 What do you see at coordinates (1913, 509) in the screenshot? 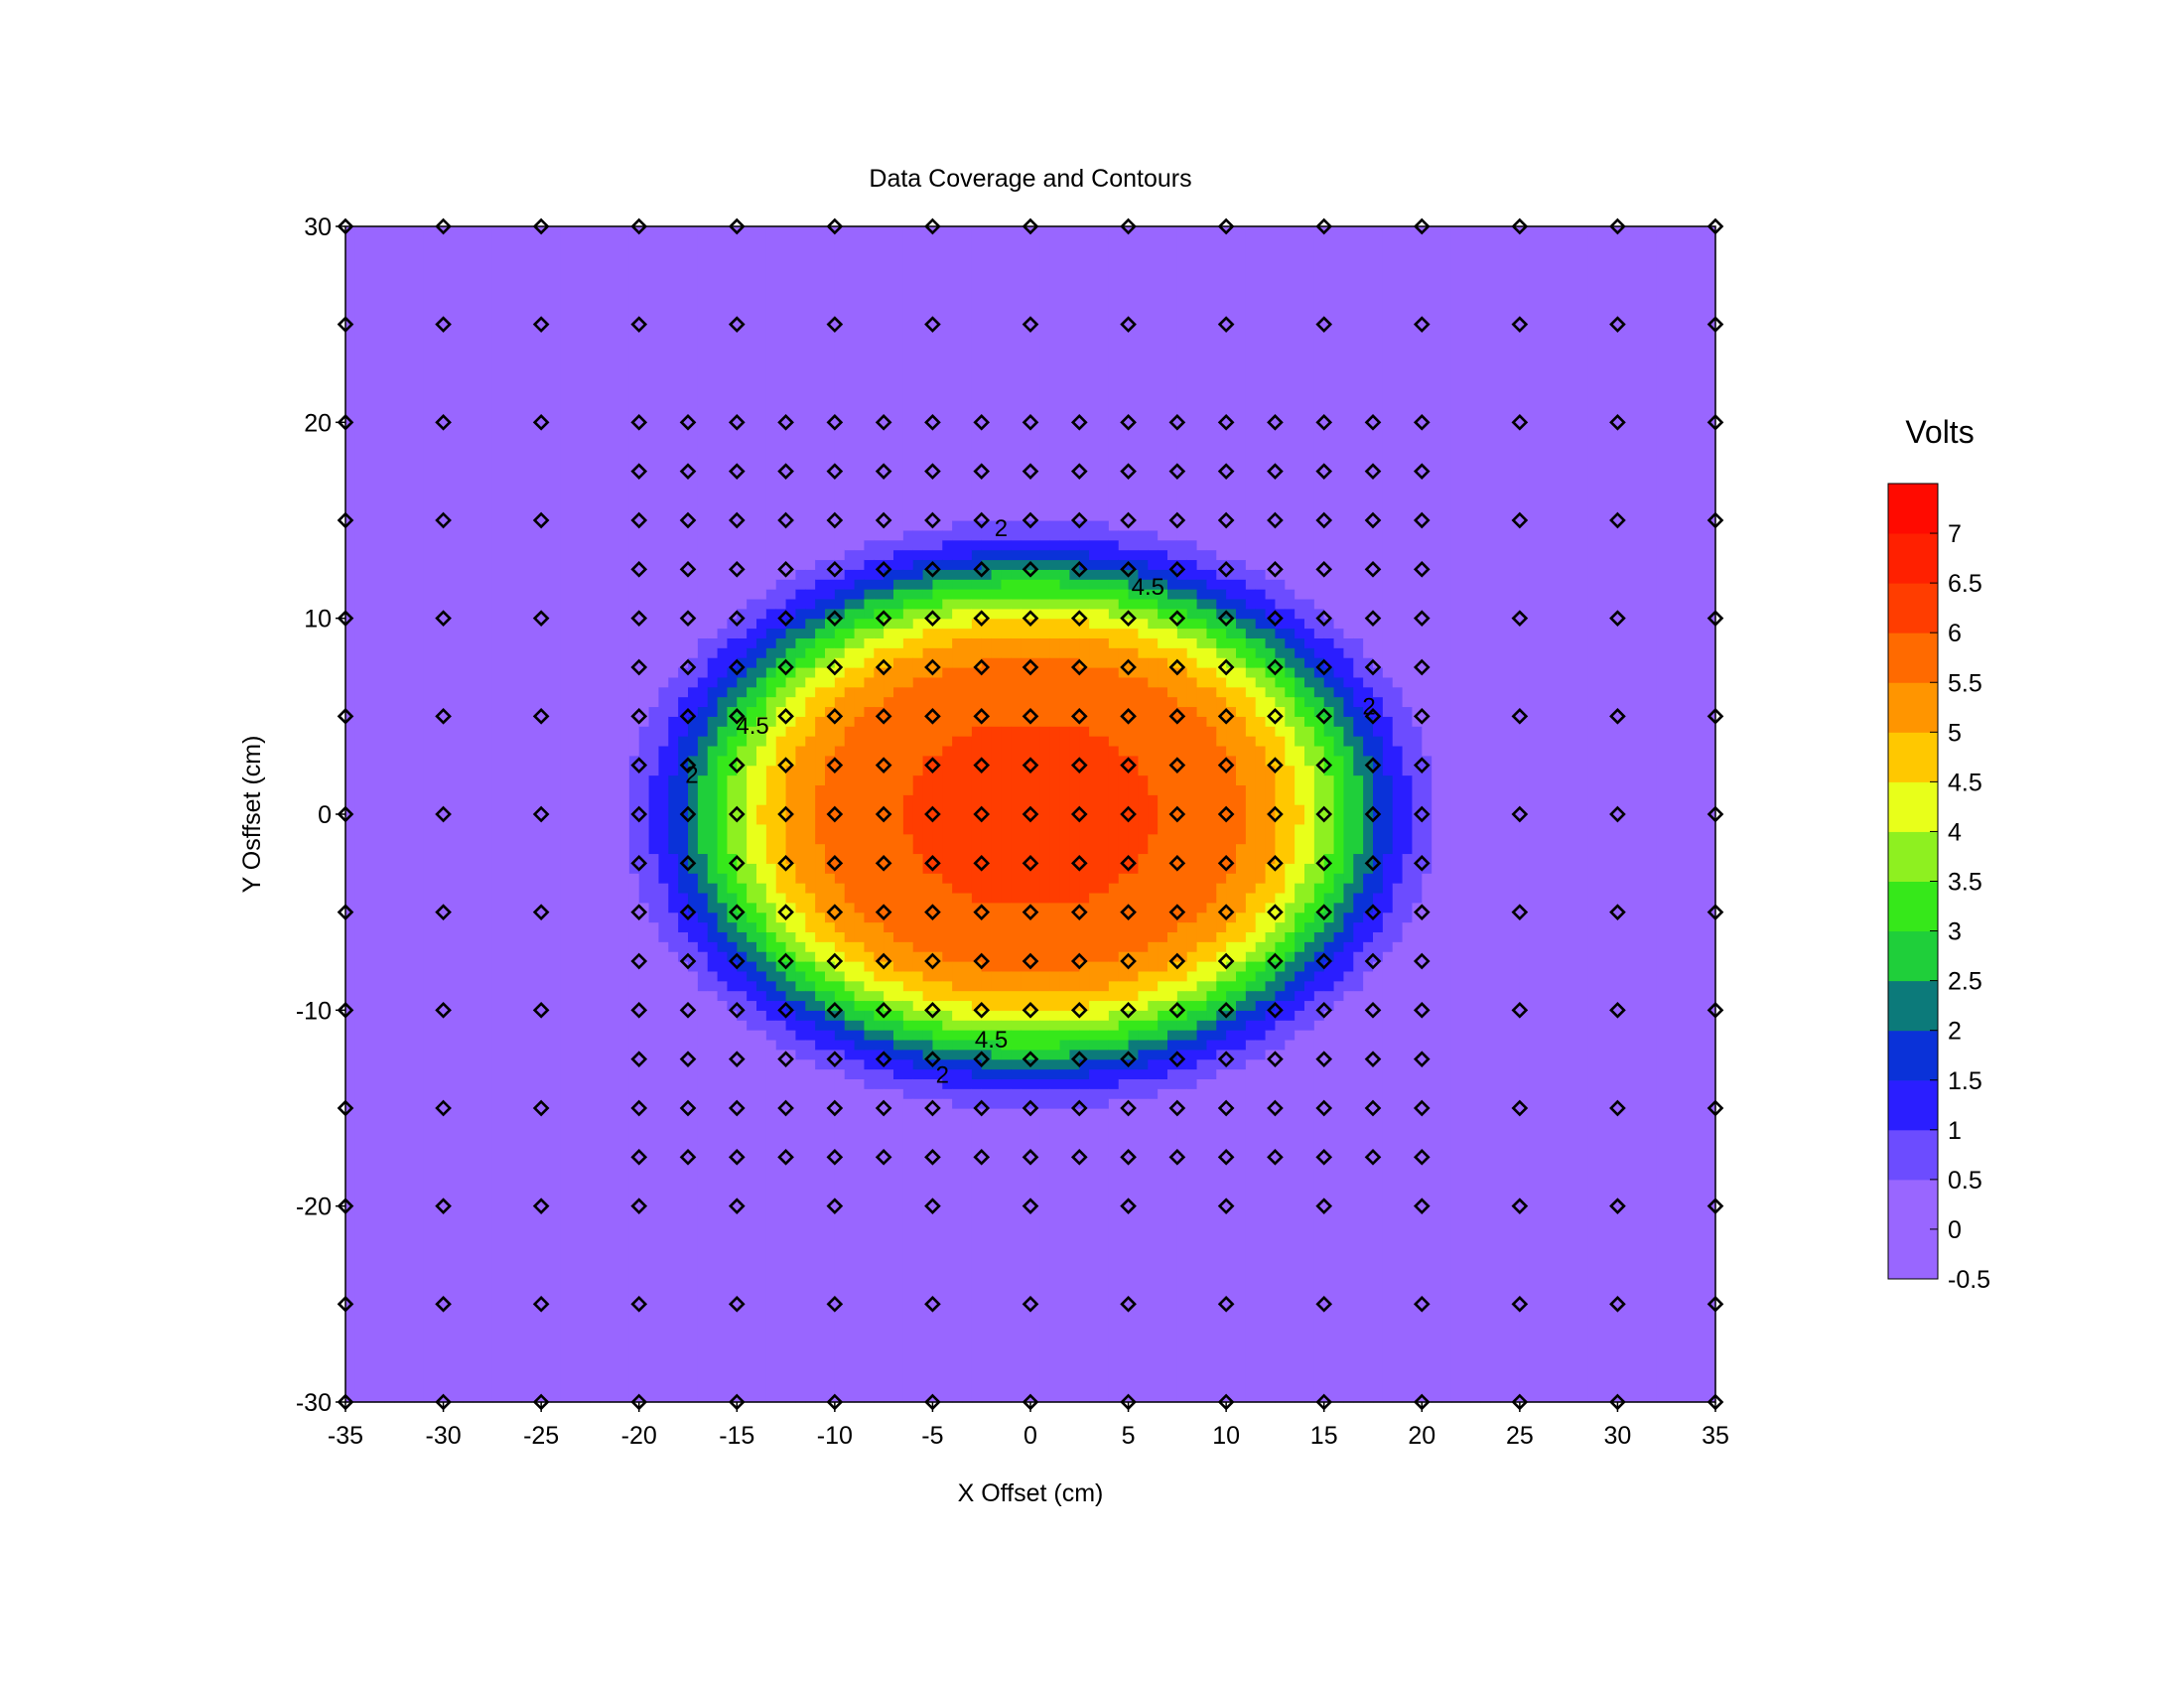
I see `colorbar-band` at bounding box center [1913, 509].